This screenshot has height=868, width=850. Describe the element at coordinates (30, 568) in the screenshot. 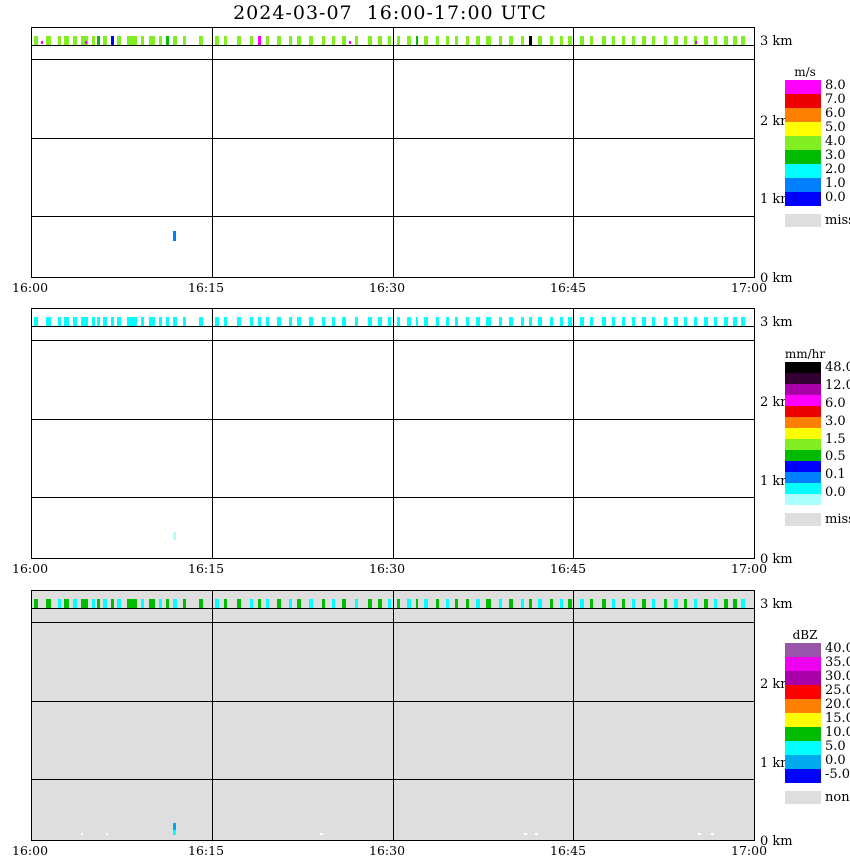

I see `x-tick-16-00-panel1: 16:00` at that location.